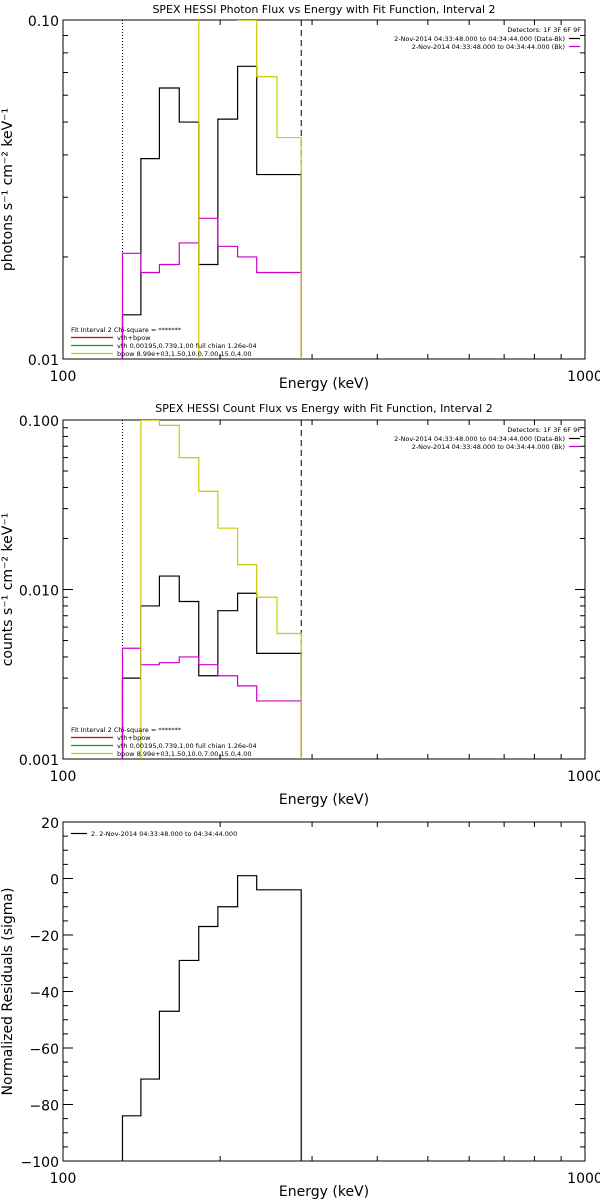  What do you see at coordinates (39, 422) in the screenshot?
I see `y-tick-label: 0.100` at bounding box center [39, 422].